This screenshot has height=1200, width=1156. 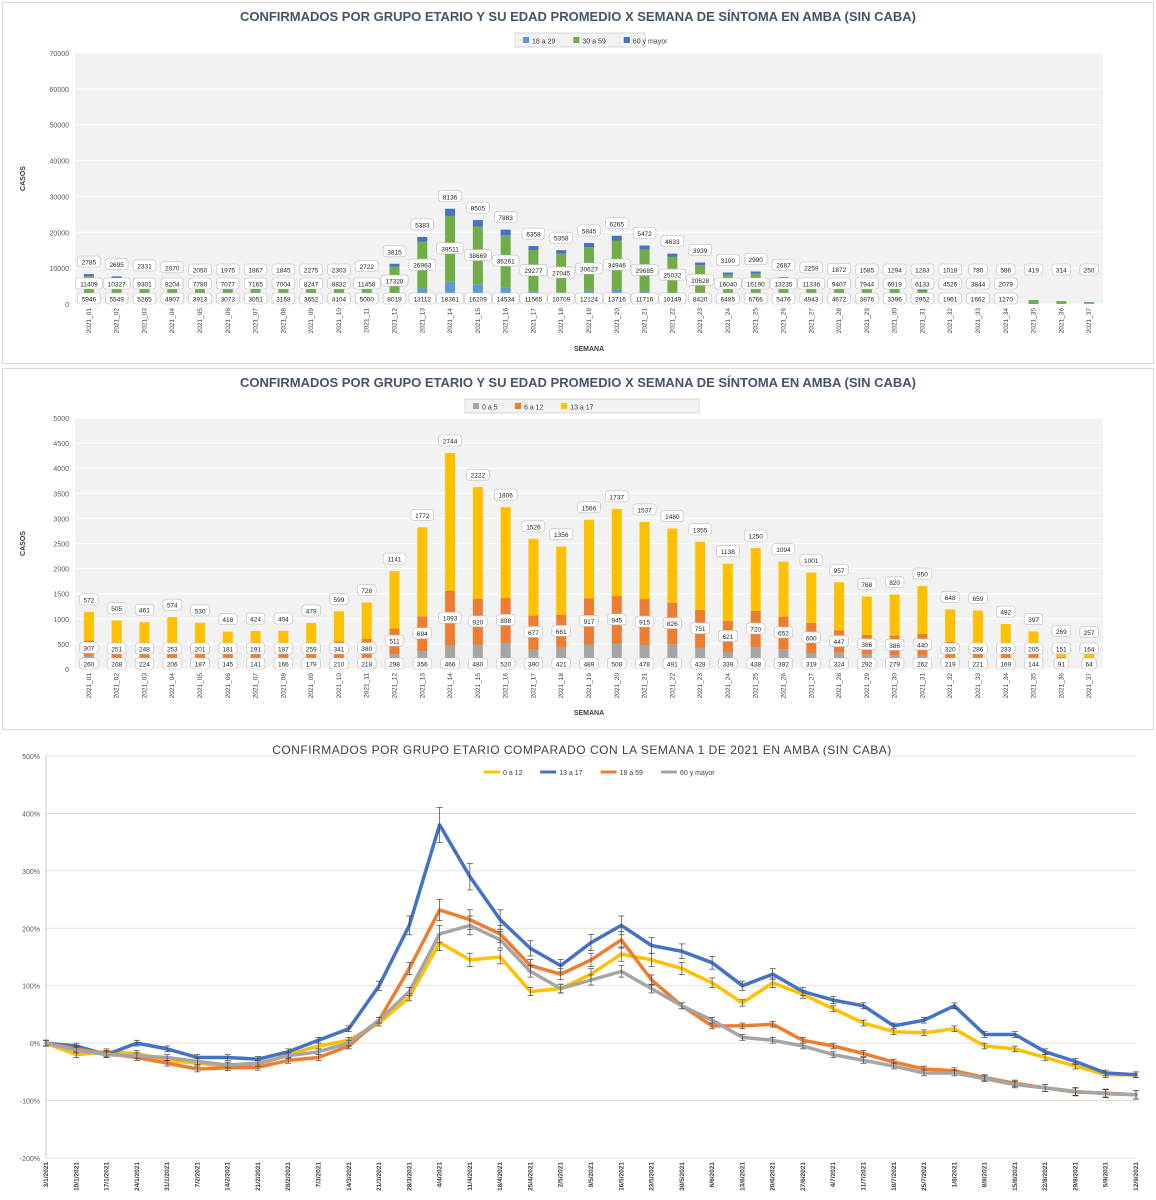 What do you see at coordinates (172, 268) in the screenshot?
I see `data-label: 2070` at bounding box center [172, 268].